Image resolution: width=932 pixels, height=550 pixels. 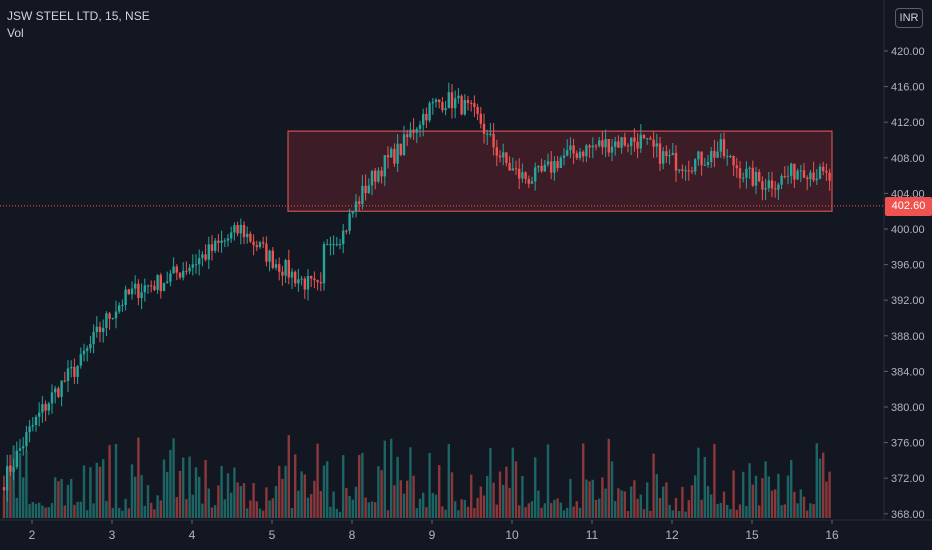 I want to click on time-axis: 2 3 4 5 8 9 10 11 12 15 16, so click(x=434, y=531).